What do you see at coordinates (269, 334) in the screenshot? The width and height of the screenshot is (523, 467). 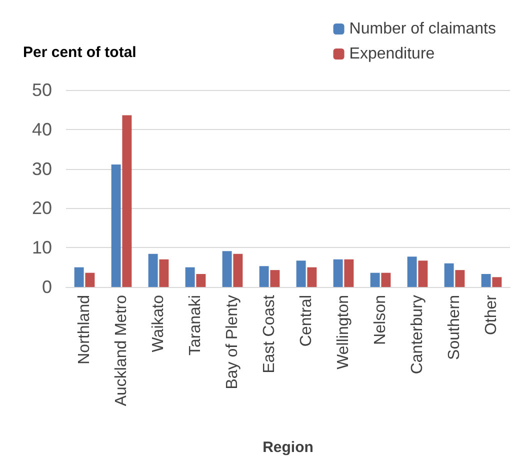 I see `x-tick-label: East Coast` at bounding box center [269, 334].